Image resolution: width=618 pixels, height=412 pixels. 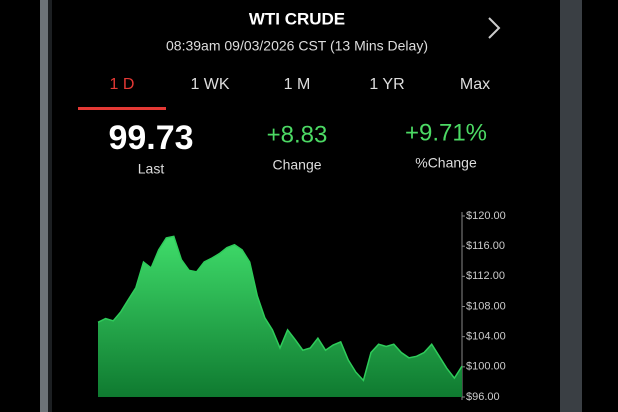 What do you see at coordinates (494, 28) in the screenshot?
I see `next-button` at bounding box center [494, 28].